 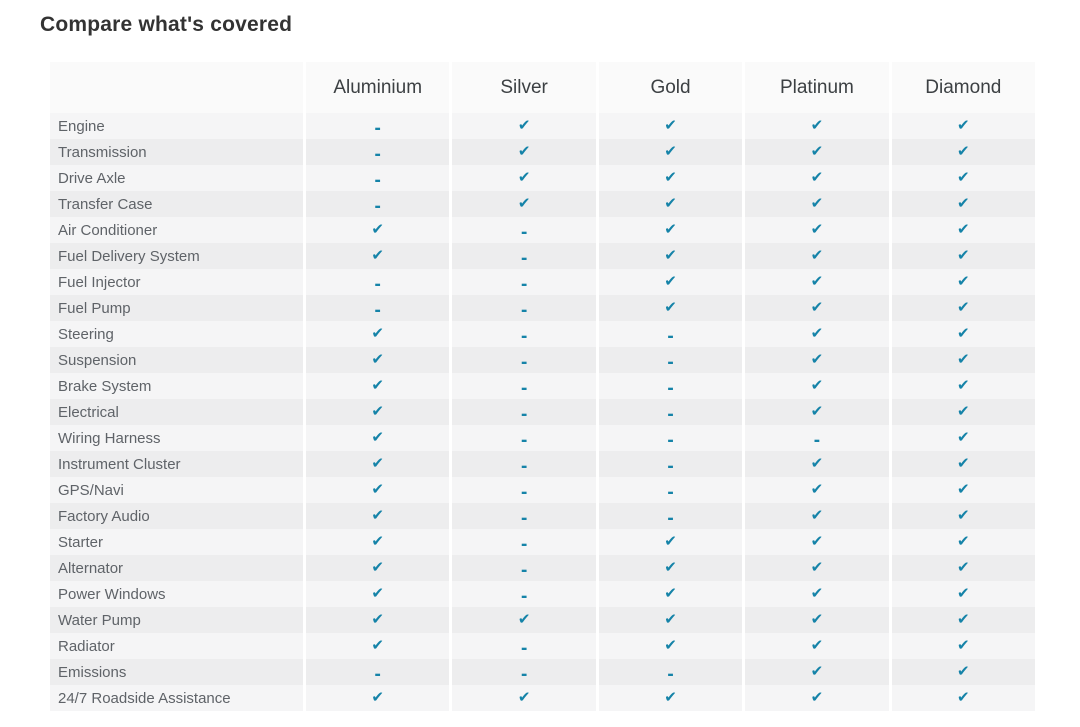 I want to click on row-label: Fuel Pump, so click(x=176, y=308).